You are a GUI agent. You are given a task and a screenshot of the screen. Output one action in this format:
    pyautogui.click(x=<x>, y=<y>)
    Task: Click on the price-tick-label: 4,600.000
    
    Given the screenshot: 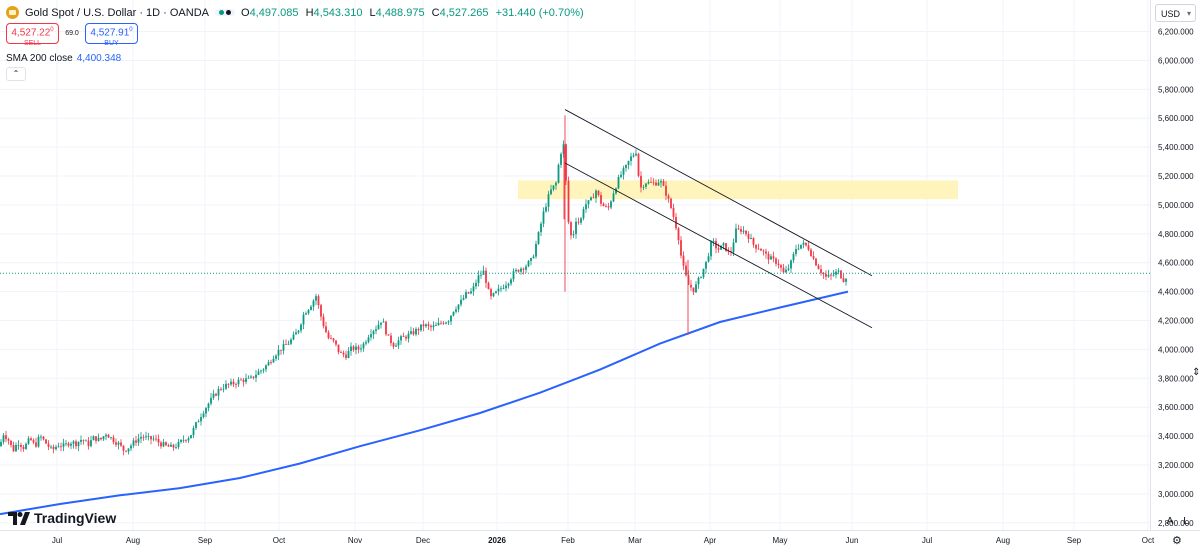 What is the action you would take?
    pyautogui.click(x=1176, y=263)
    